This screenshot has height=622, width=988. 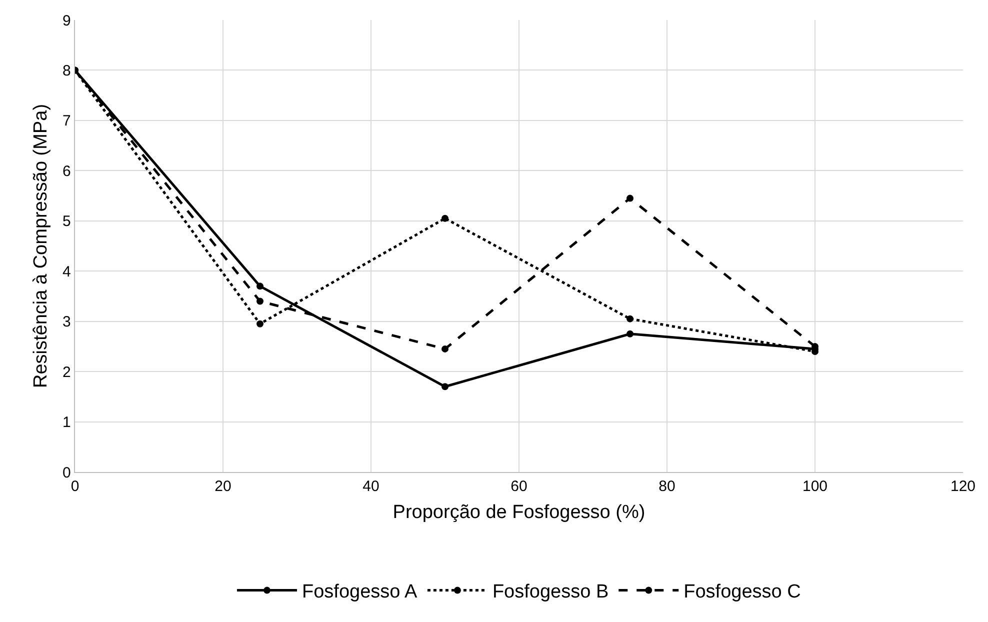 I want to click on x-tick-label: 100, so click(x=815, y=487).